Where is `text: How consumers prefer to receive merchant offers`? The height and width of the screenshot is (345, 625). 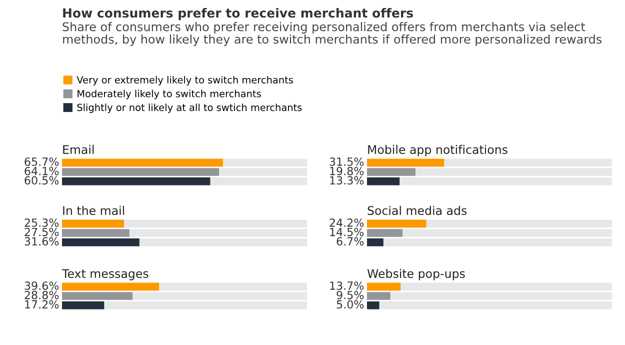
text: How consumers prefer to receive merchant offers is located at coordinates (238, 14).